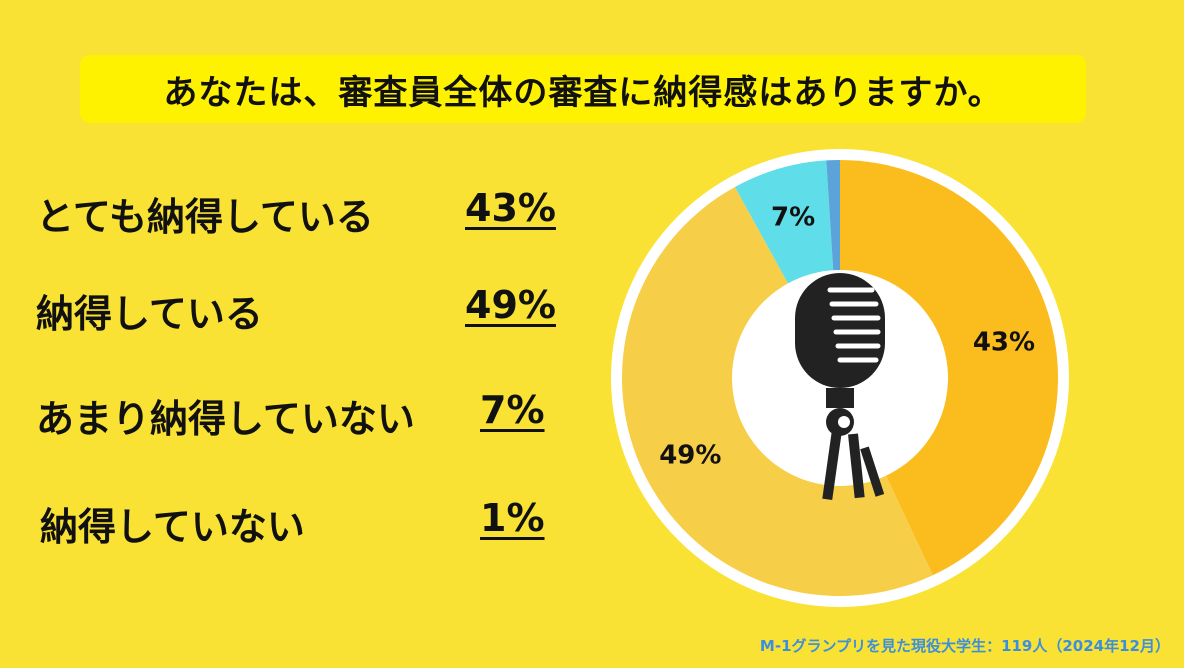 This screenshot has height=668, width=1184. What do you see at coordinates (512, 518) in the screenshot?
I see `legend-value: 1%` at bounding box center [512, 518].